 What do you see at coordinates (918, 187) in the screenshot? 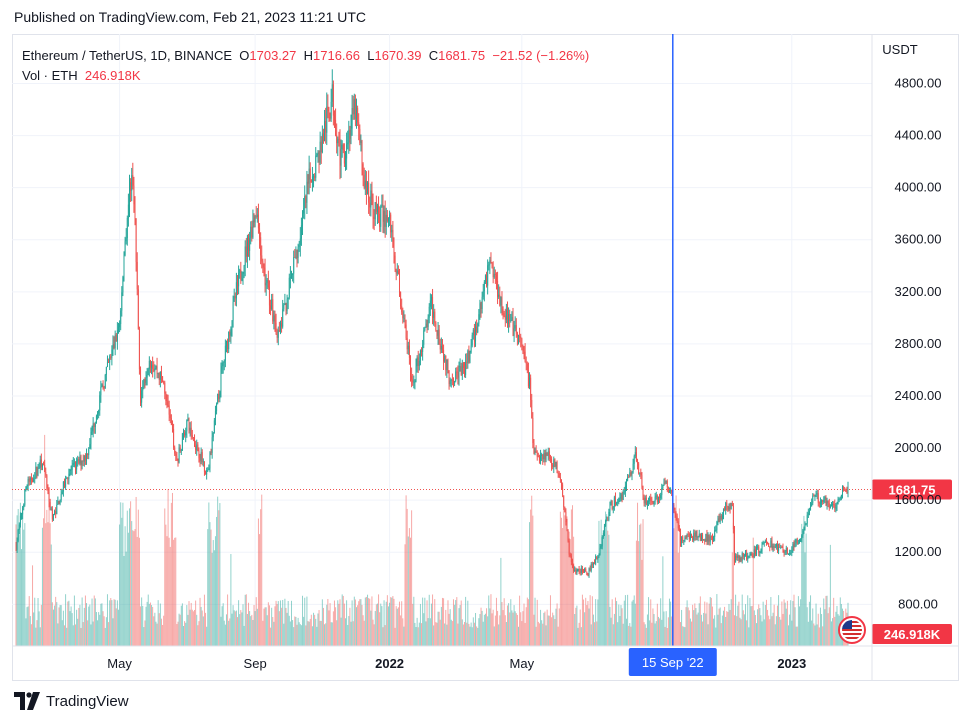
I see `y-tick-label: 4000.00` at bounding box center [918, 187].